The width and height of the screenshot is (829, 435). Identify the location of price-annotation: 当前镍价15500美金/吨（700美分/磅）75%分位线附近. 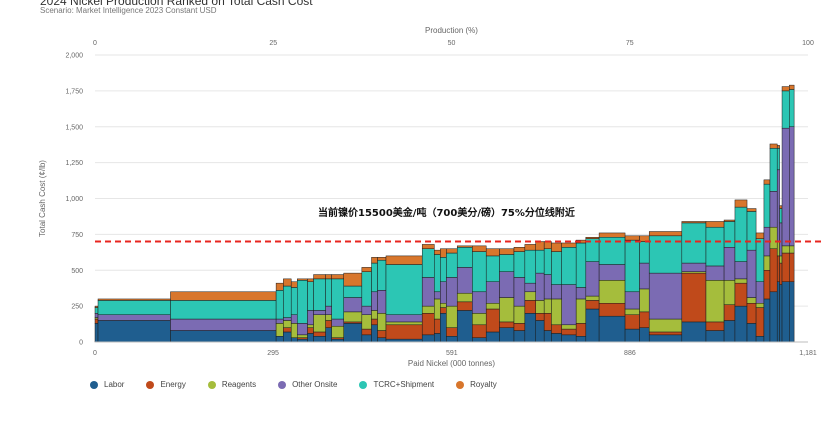
(446, 212).